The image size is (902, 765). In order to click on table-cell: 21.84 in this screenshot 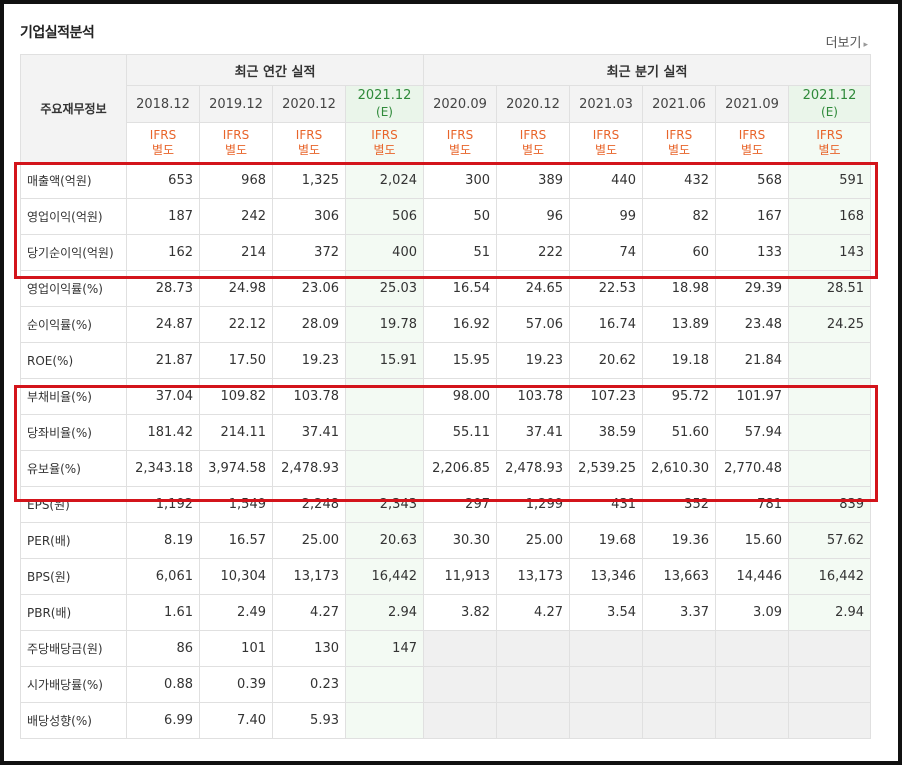, I will do `click(752, 360)`.